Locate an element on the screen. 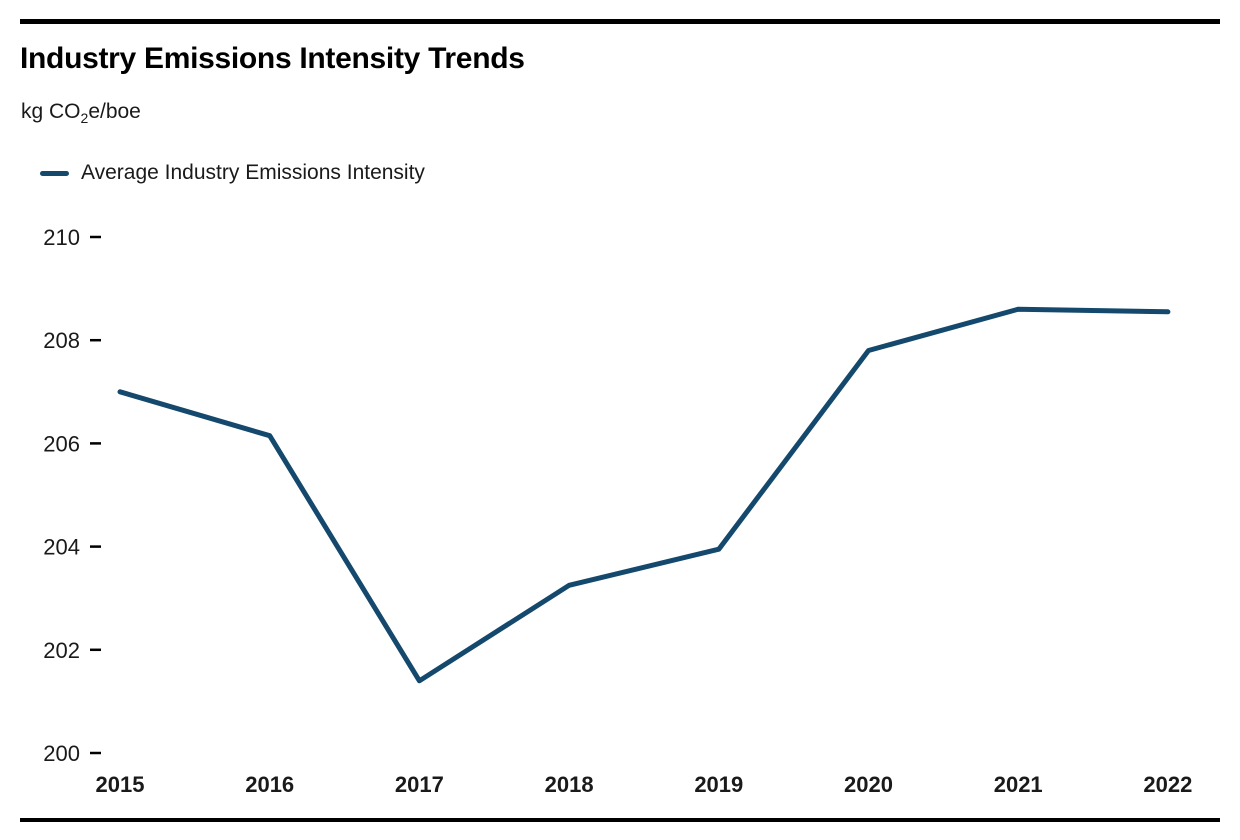 Image resolution: width=1240 pixels, height=840 pixels. x-axis-tick-label: 2016 is located at coordinates (269, 784).